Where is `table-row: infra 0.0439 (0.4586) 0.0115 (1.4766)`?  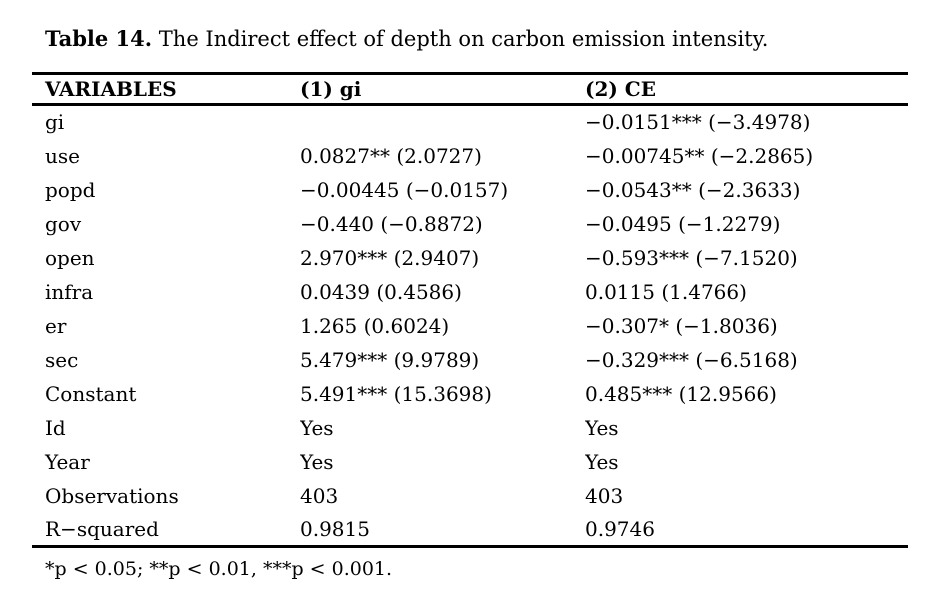
table-row: infra 0.0439 (0.4586) 0.0115 (1.4766) is located at coordinates (470, 292).